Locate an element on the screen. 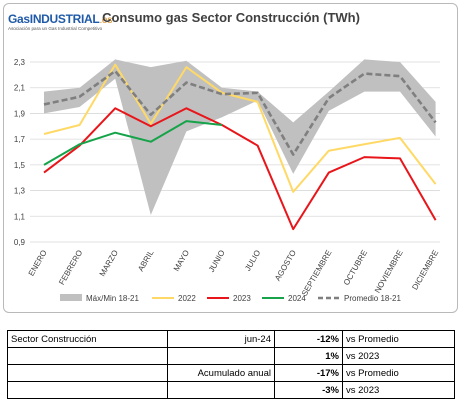  y-tick-label: 1,1 is located at coordinates (20, 216).